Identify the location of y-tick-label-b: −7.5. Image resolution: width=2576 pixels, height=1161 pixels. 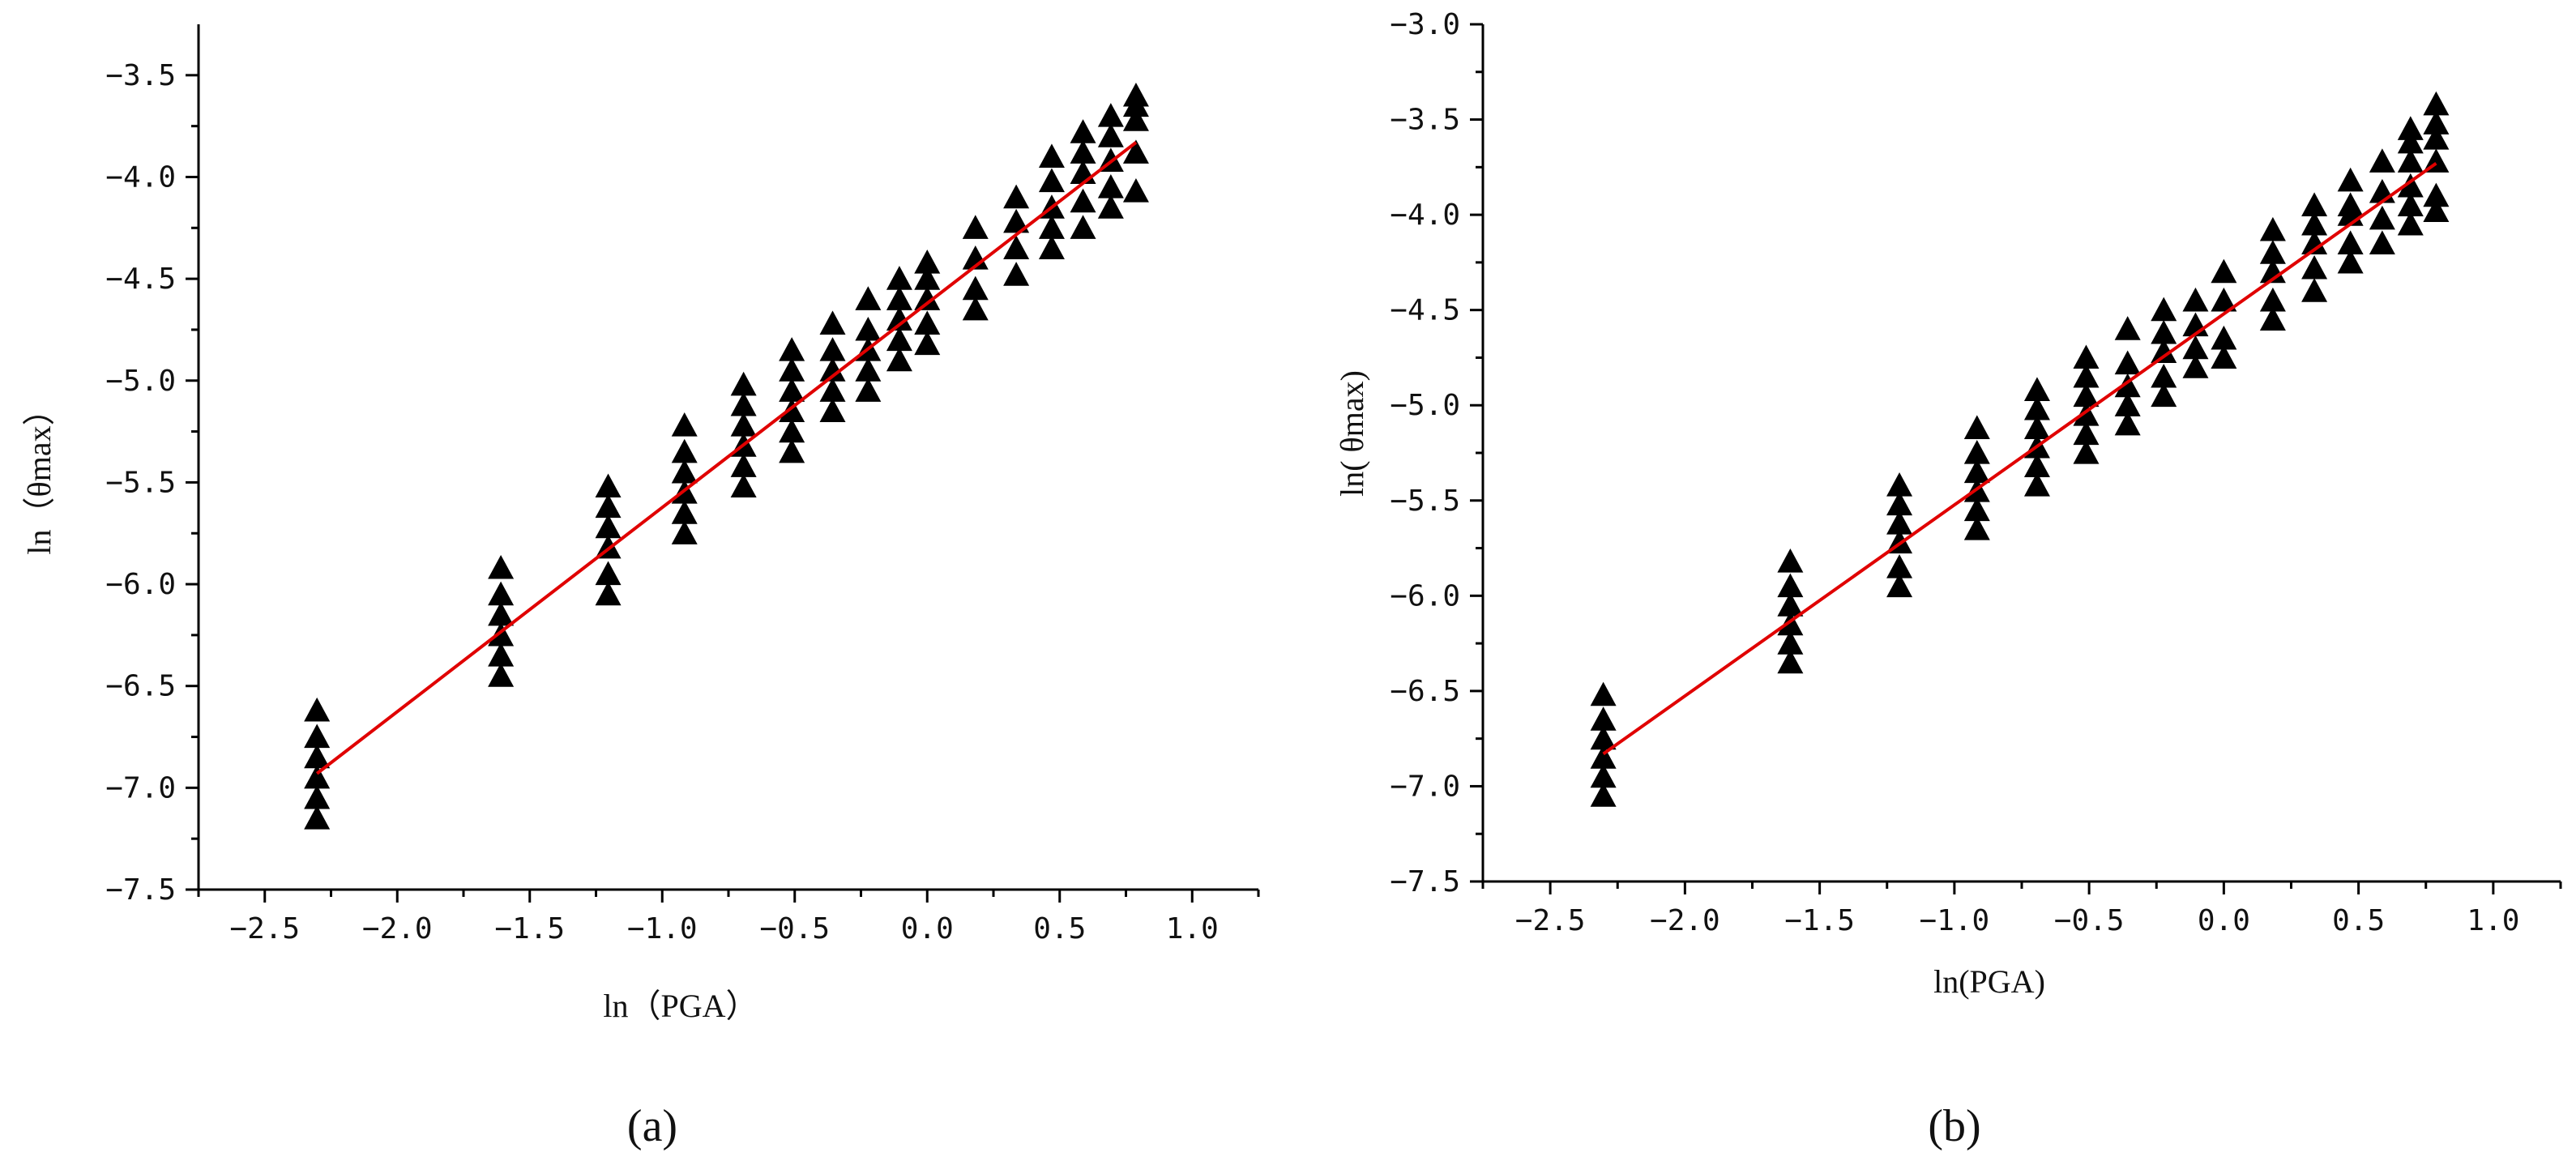
(1425, 882).